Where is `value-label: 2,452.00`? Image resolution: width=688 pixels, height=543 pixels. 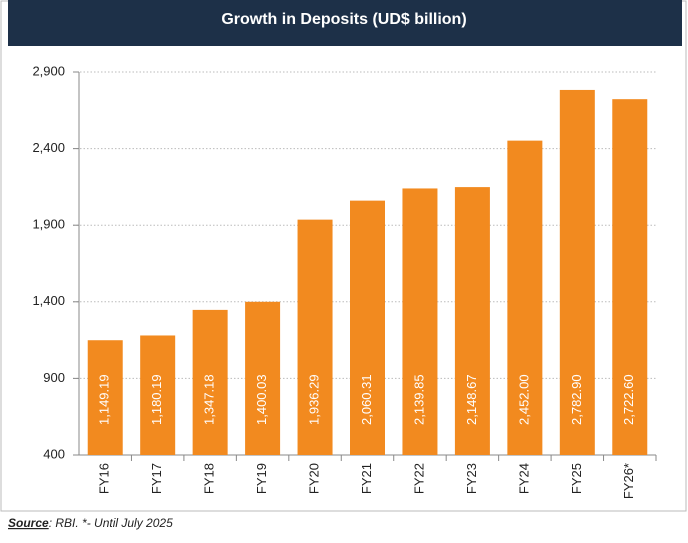 value-label: 2,452.00 is located at coordinates (523, 399).